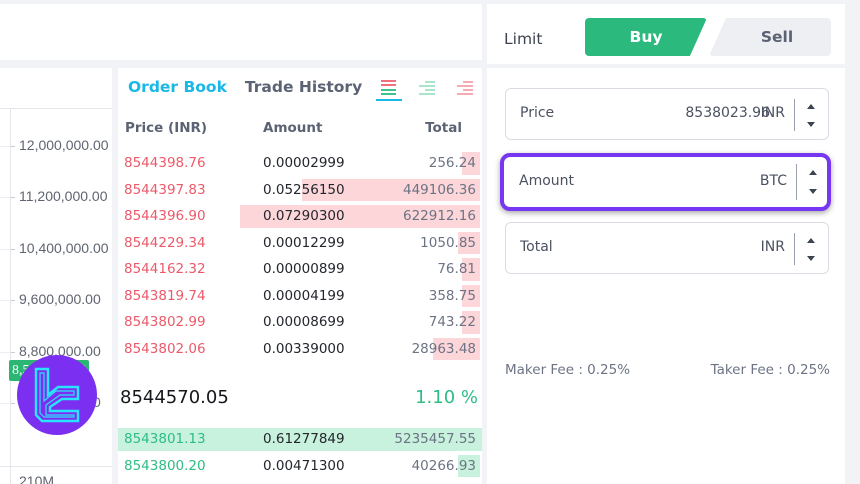 The image size is (860, 484). I want to click on price-field-value: 8538023.96, so click(727, 113).